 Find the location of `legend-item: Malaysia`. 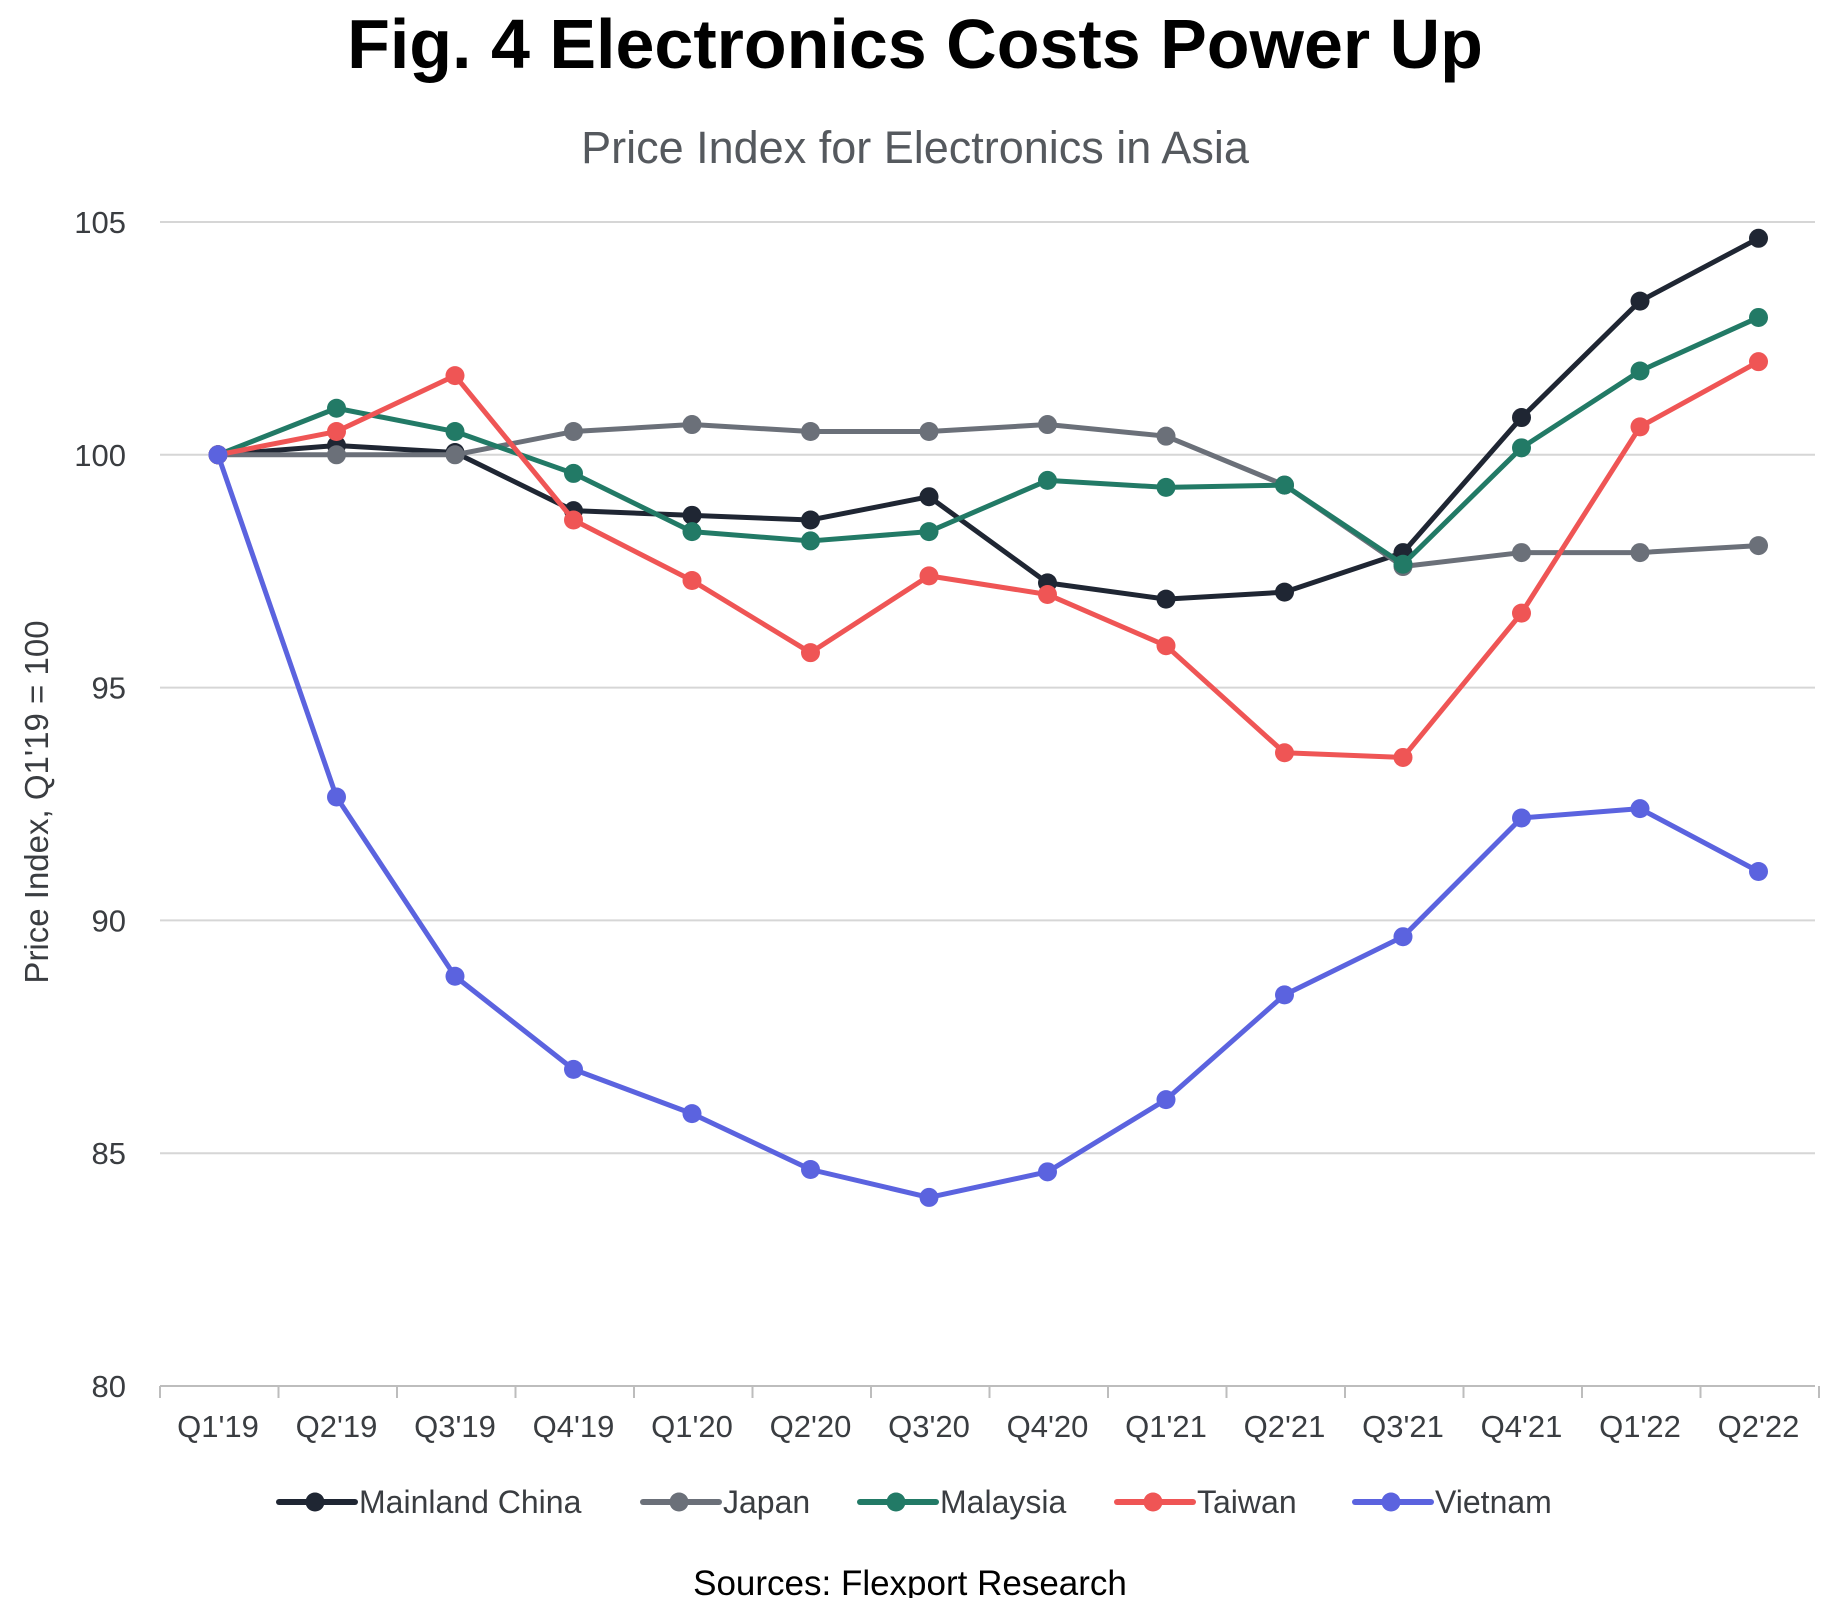

legend-item: Malaysia is located at coordinates (961, 1502).